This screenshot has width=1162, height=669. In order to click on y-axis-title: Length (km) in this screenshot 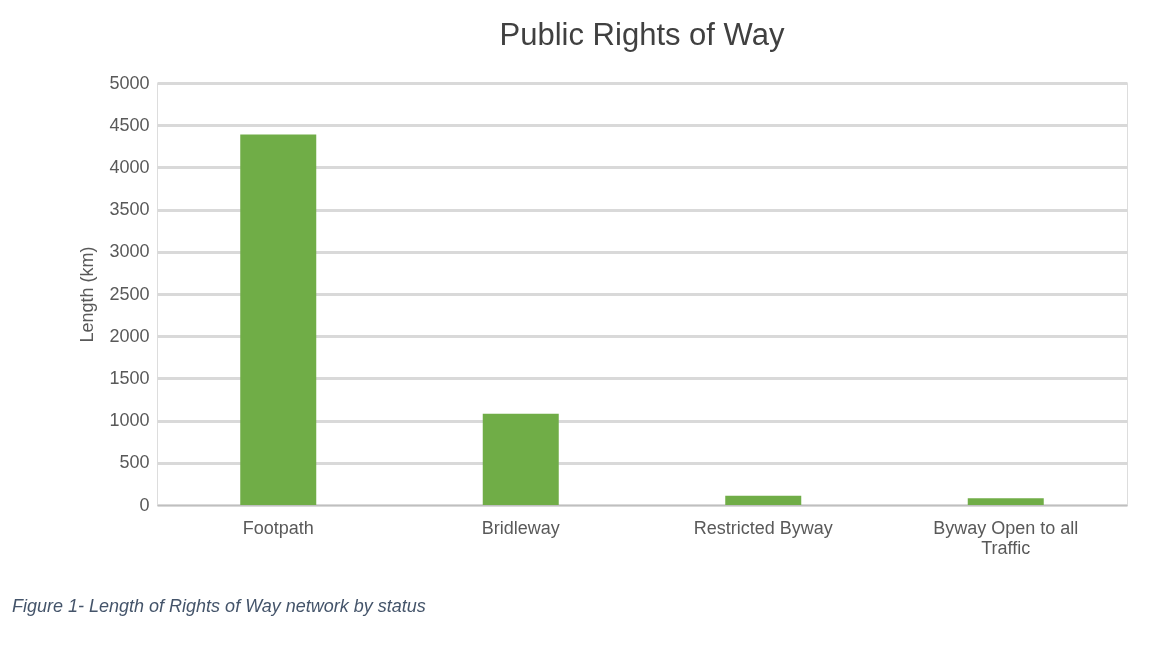, I will do `click(87, 294)`.